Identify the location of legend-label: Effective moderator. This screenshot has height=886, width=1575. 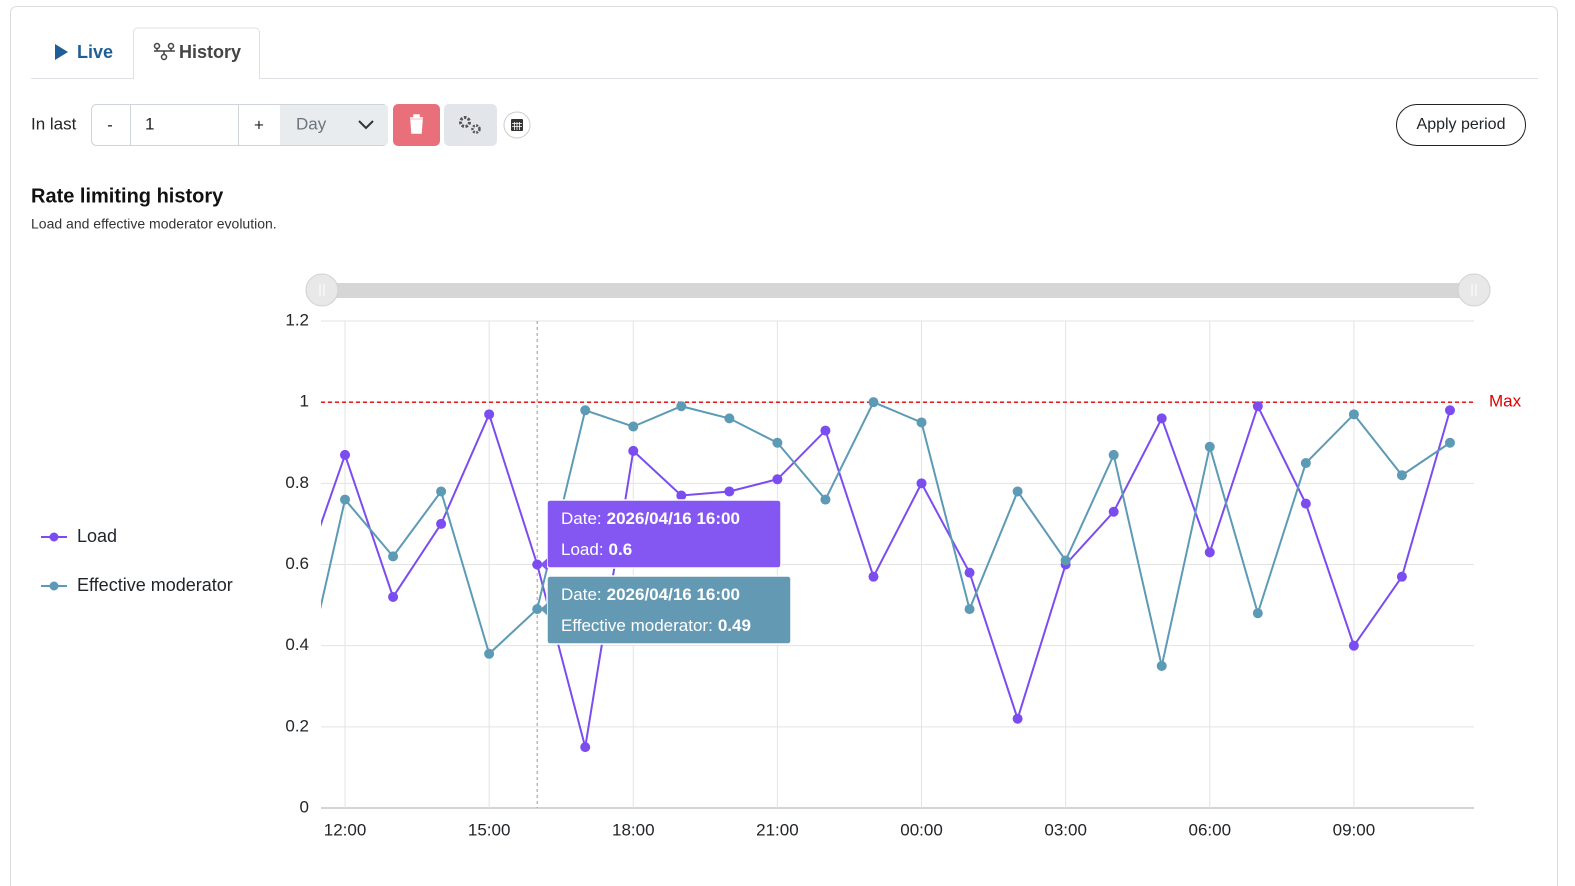
(155, 585).